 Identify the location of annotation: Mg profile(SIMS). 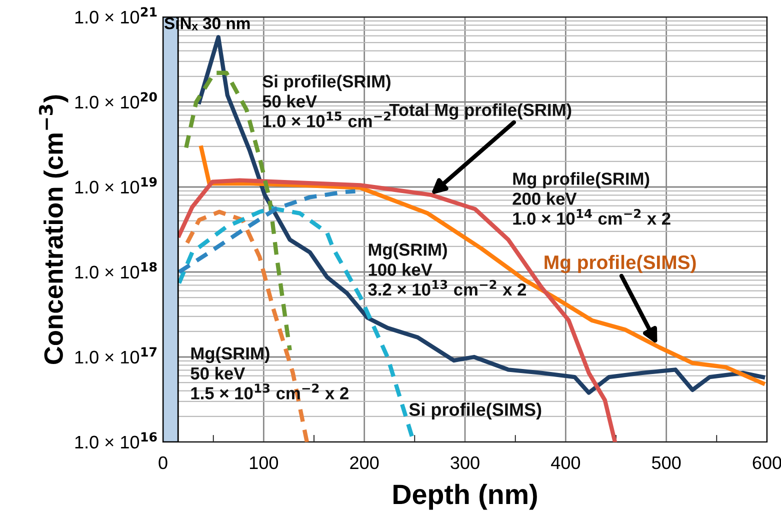
(620, 264).